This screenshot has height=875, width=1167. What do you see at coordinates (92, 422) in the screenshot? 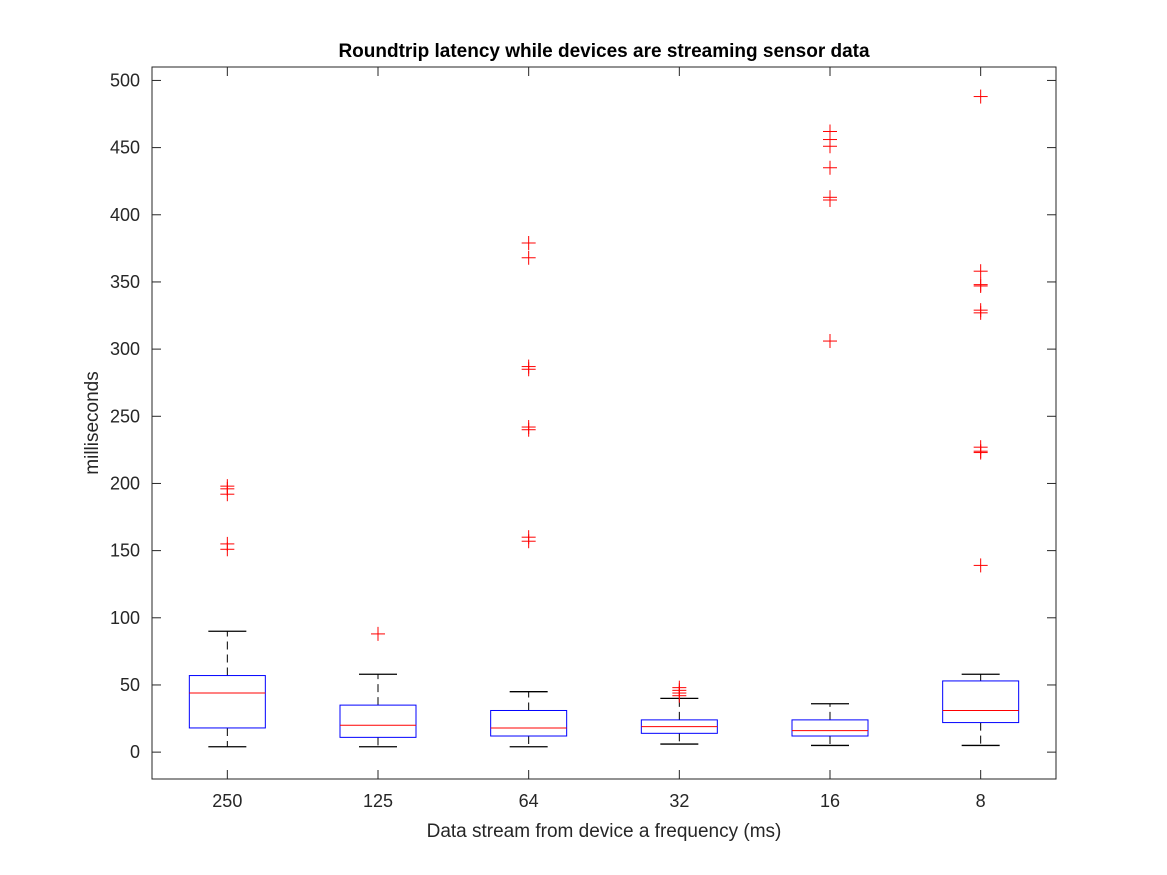
I see `y-axis-label: milliseconds` at bounding box center [92, 422].